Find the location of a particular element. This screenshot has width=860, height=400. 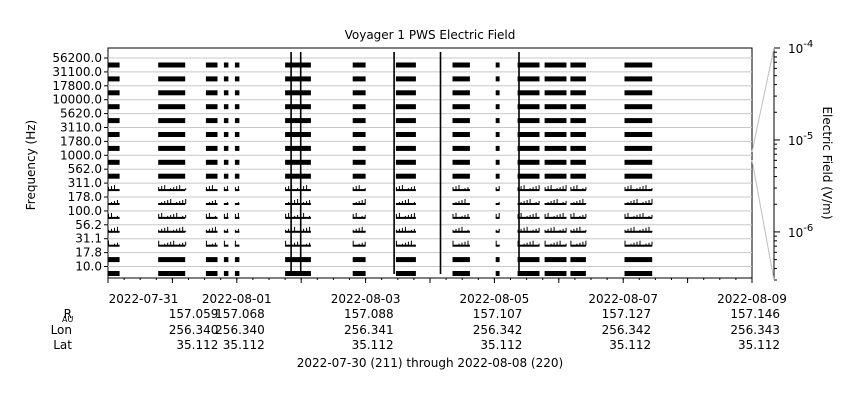

x-tick-label: 2022-08-05 is located at coordinates (495, 299).